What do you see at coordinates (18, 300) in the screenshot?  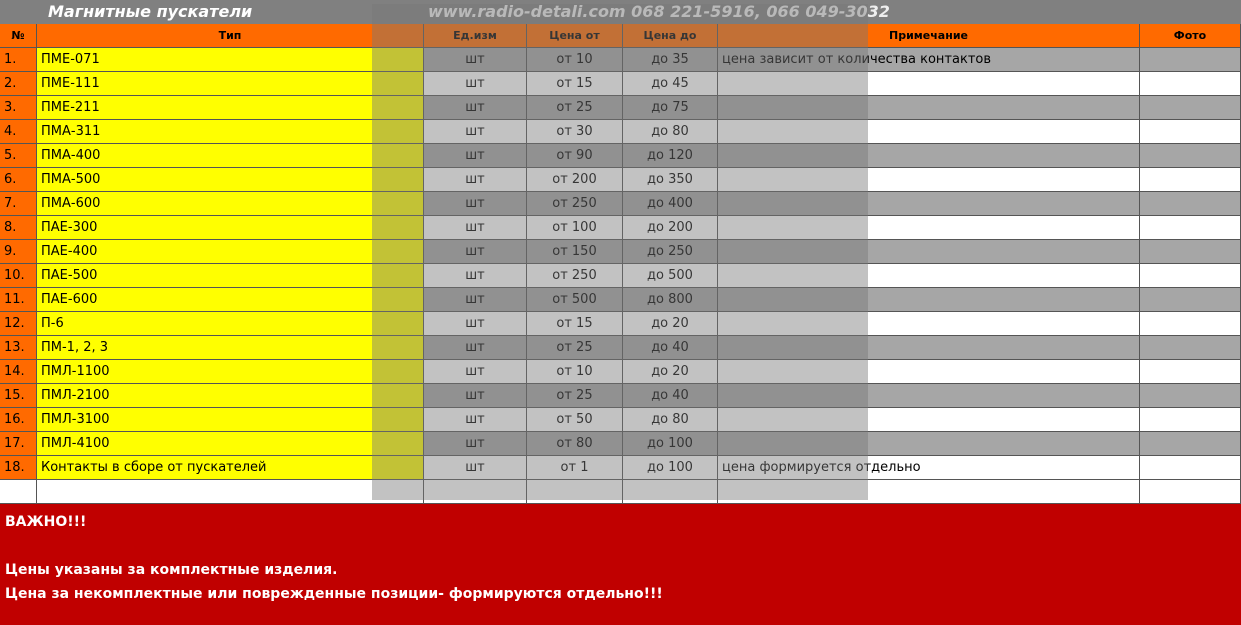 I see `cell: 11.` at bounding box center [18, 300].